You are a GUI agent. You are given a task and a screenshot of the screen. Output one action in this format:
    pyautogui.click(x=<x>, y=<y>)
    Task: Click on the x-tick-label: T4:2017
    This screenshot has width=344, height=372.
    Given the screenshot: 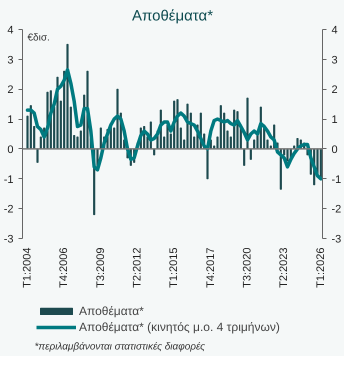 What is the action you would take?
    pyautogui.click(x=210, y=267)
    